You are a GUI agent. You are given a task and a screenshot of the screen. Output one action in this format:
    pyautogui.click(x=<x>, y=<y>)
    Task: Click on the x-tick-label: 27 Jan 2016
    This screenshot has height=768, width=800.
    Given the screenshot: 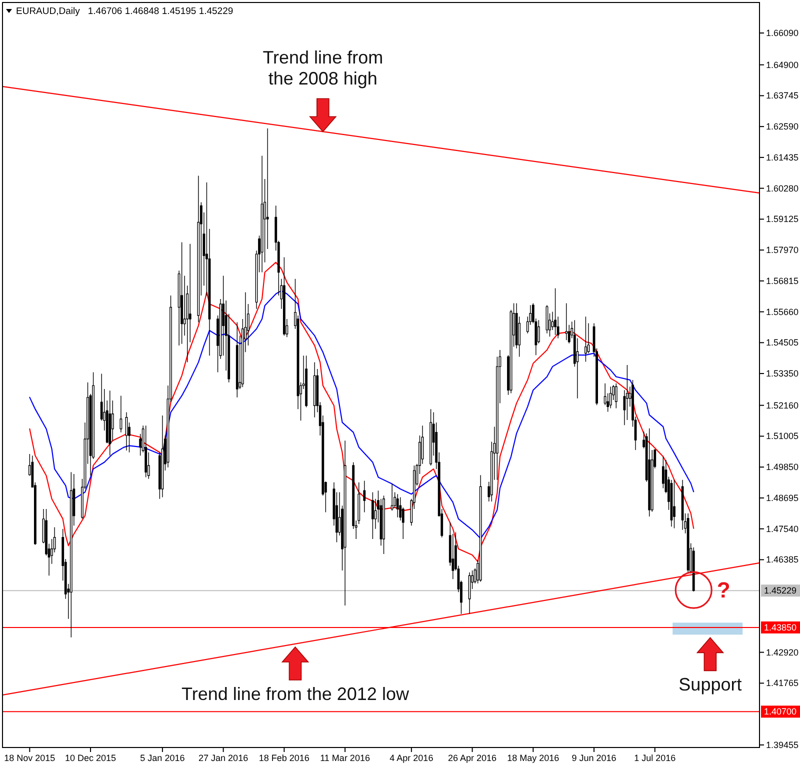 What is the action you would take?
    pyautogui.click(x=223, y=758)
    